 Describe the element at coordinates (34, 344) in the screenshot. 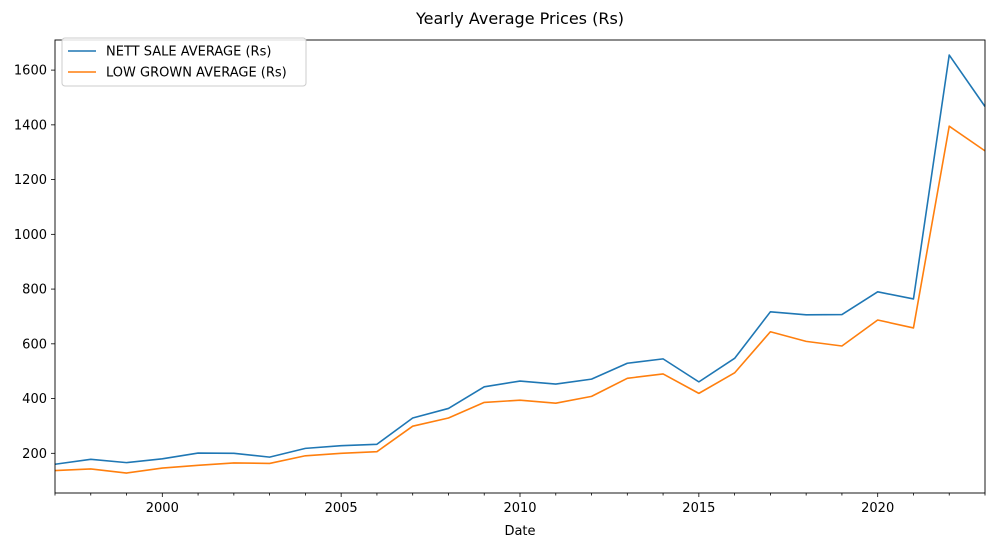

I see `y-tick-label: 600` at that location.